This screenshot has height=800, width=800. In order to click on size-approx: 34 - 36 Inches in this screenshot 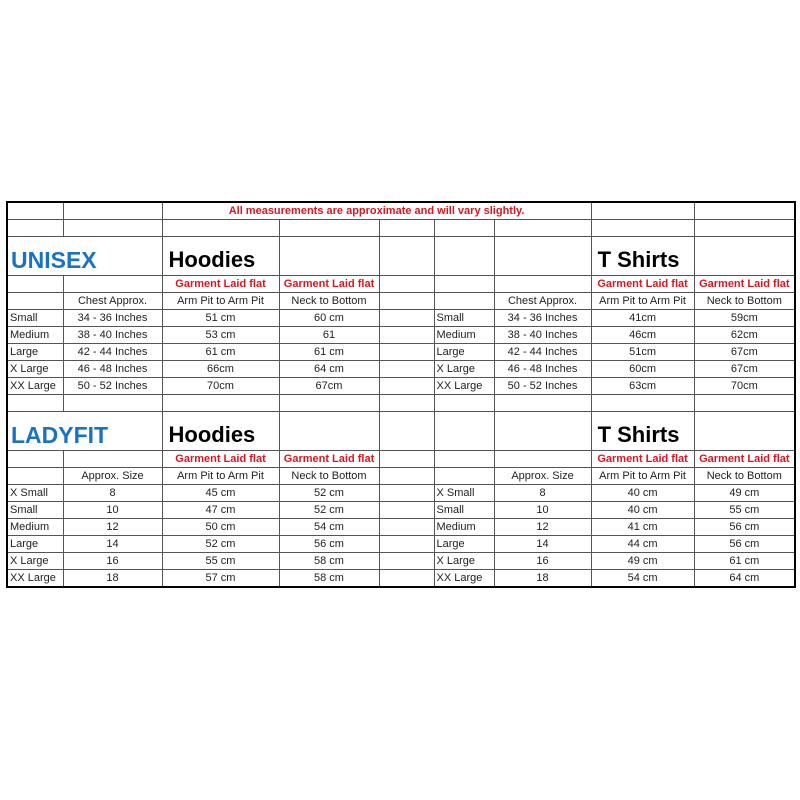, I will do `click(112, 318)`.